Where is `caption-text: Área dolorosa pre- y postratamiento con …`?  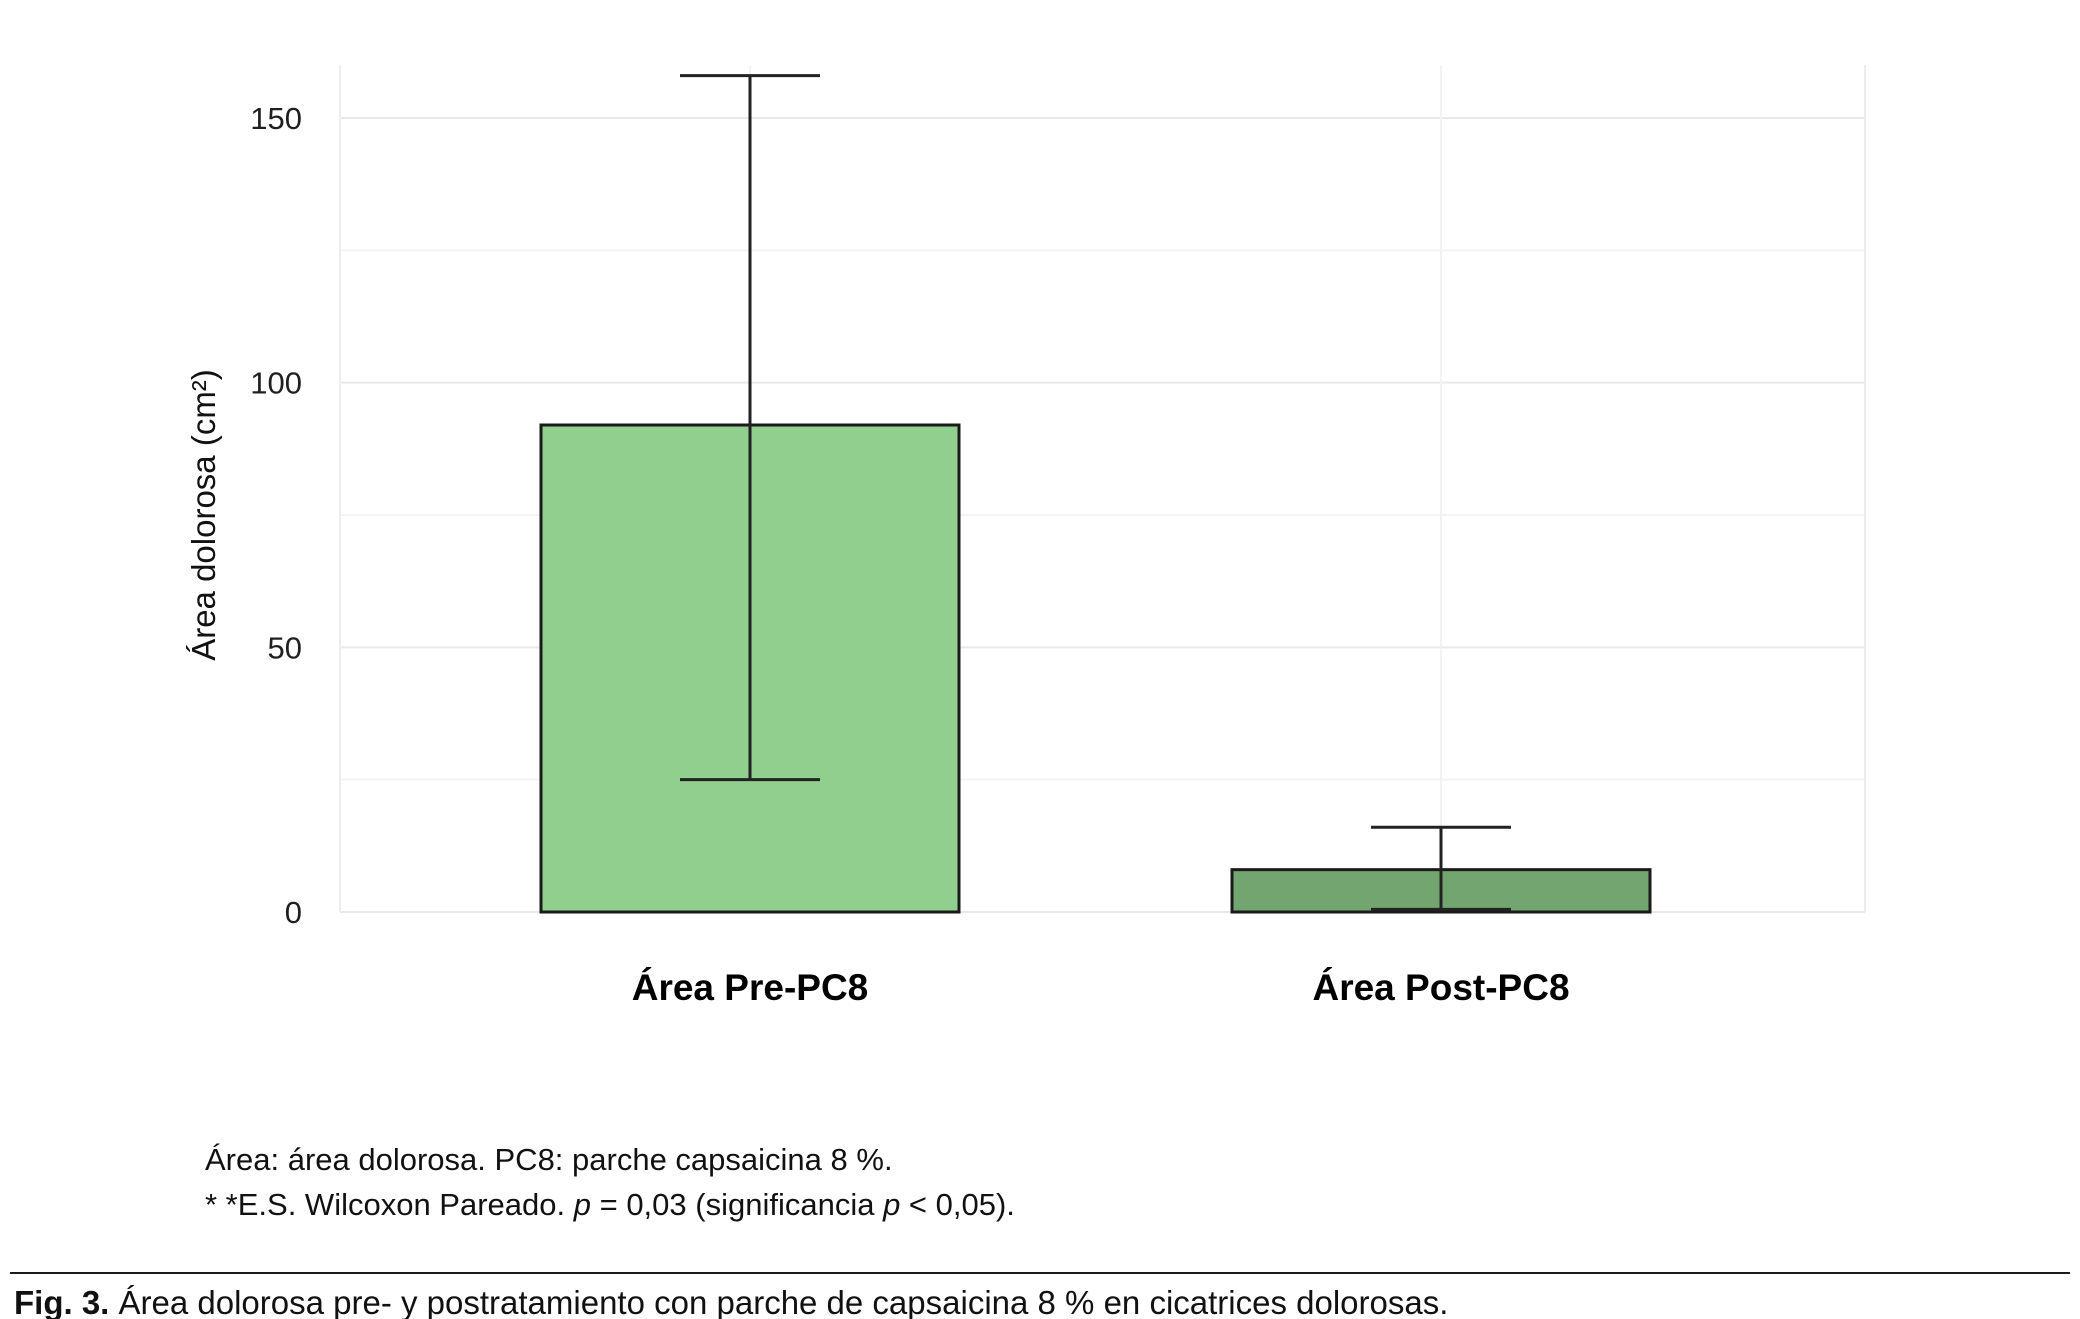
caption-text: Área dolorosa pre- y postratamiento con … is located at coordinates (779, 1301).